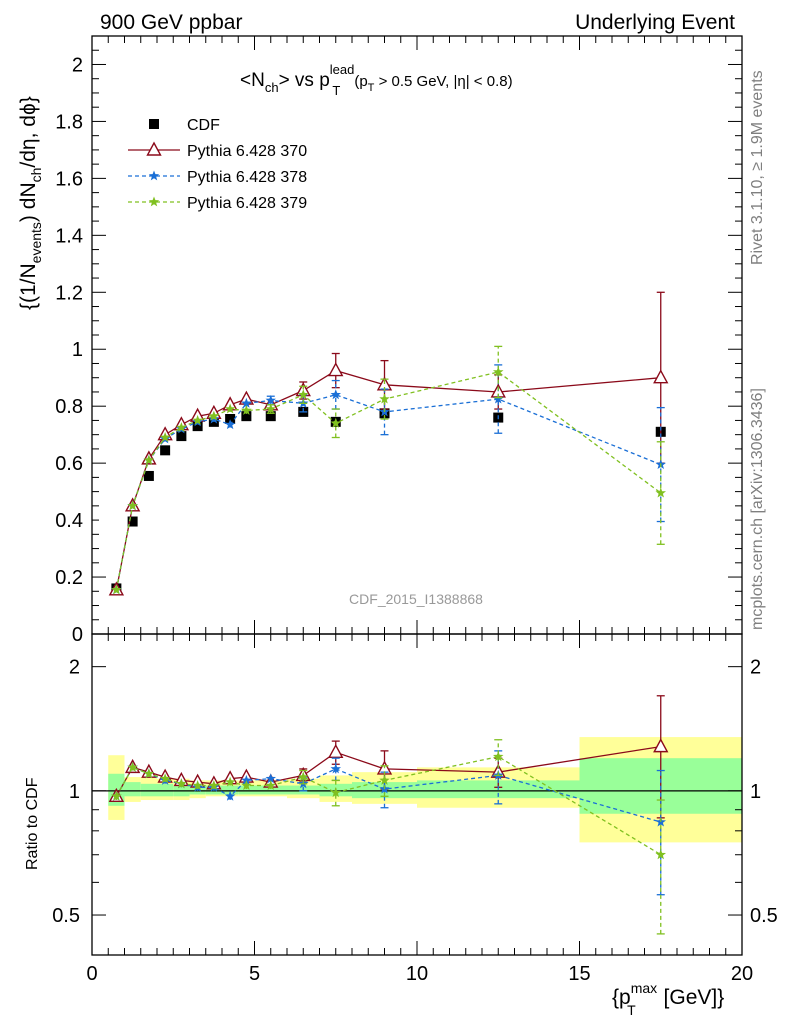 The height and width of the screenshot is (1024, 786). What do you see at coordinates (417, 790) in the screenshot?
I see `ratio-uncertainty-bands` at bounding box center [417, 790].